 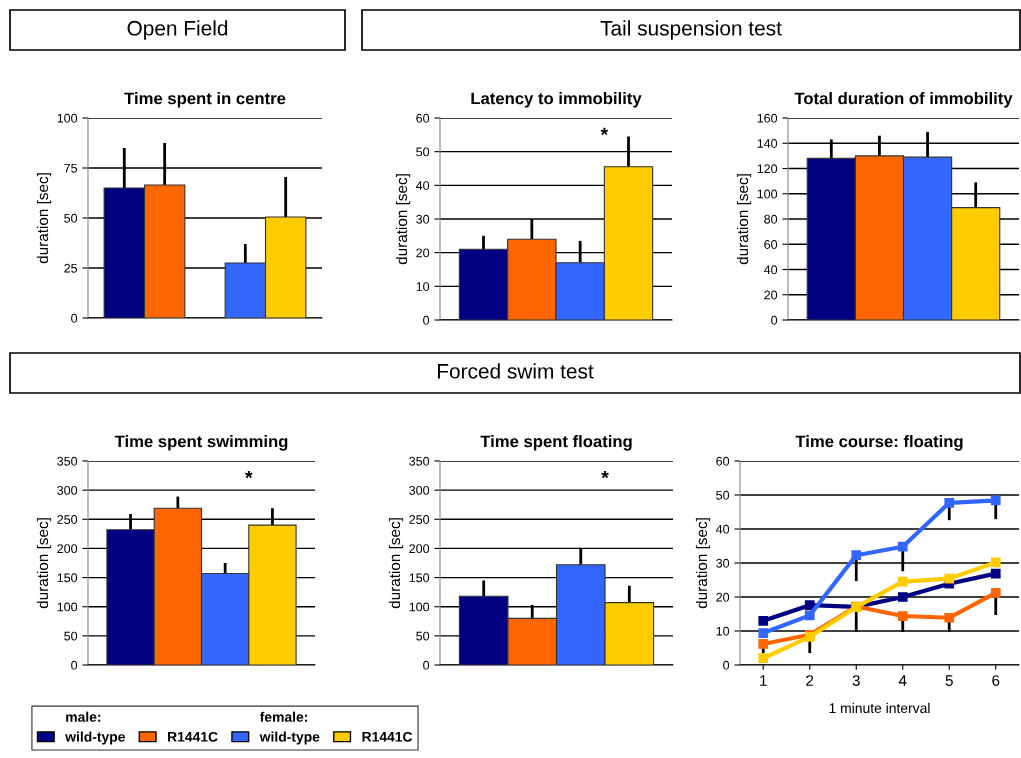 I want to click on y-tick-label: 80, so click(x=771, y=219).